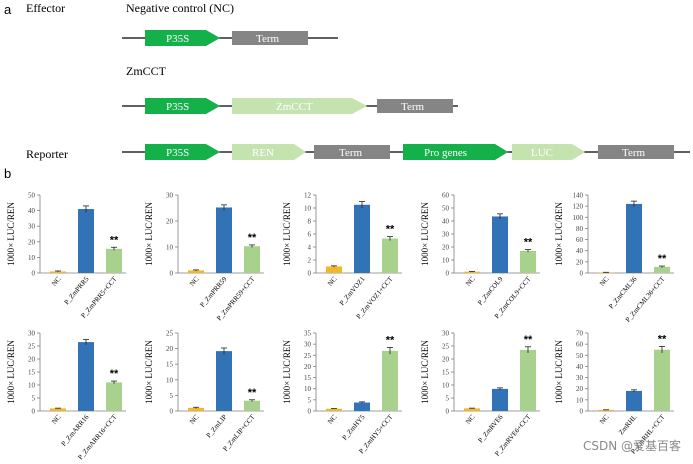  I want to click on y-tick-label: 60, so click(580, 345).